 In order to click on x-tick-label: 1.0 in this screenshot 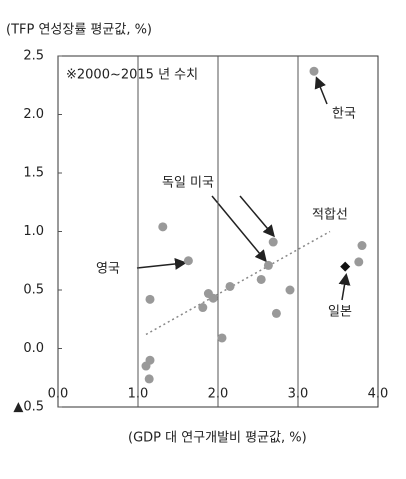, I will do `click(138, 394)`.